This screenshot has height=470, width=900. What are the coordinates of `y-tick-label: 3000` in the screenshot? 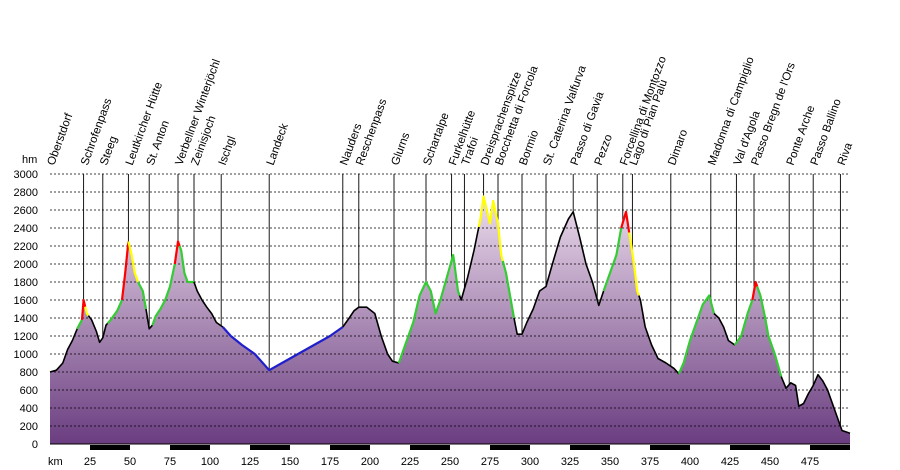 It's located at (26, 175).